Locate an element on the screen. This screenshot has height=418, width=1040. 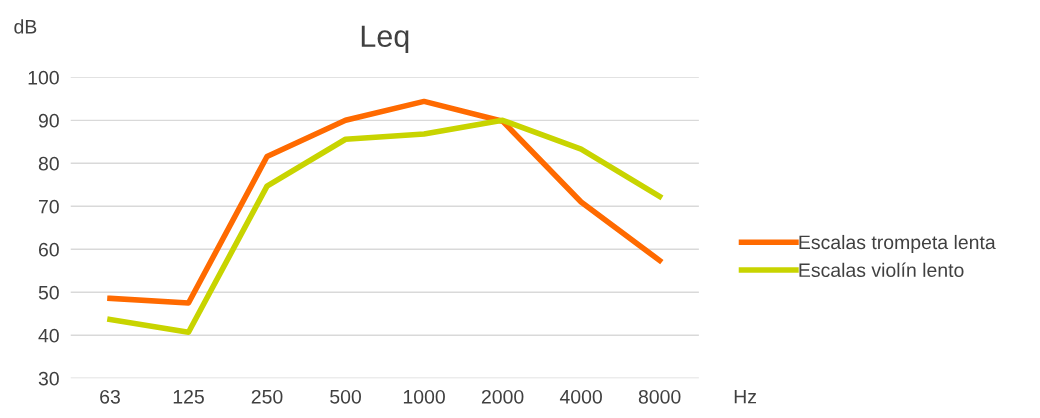
y-tick-label: 100 is located at coordinates (43, 77).